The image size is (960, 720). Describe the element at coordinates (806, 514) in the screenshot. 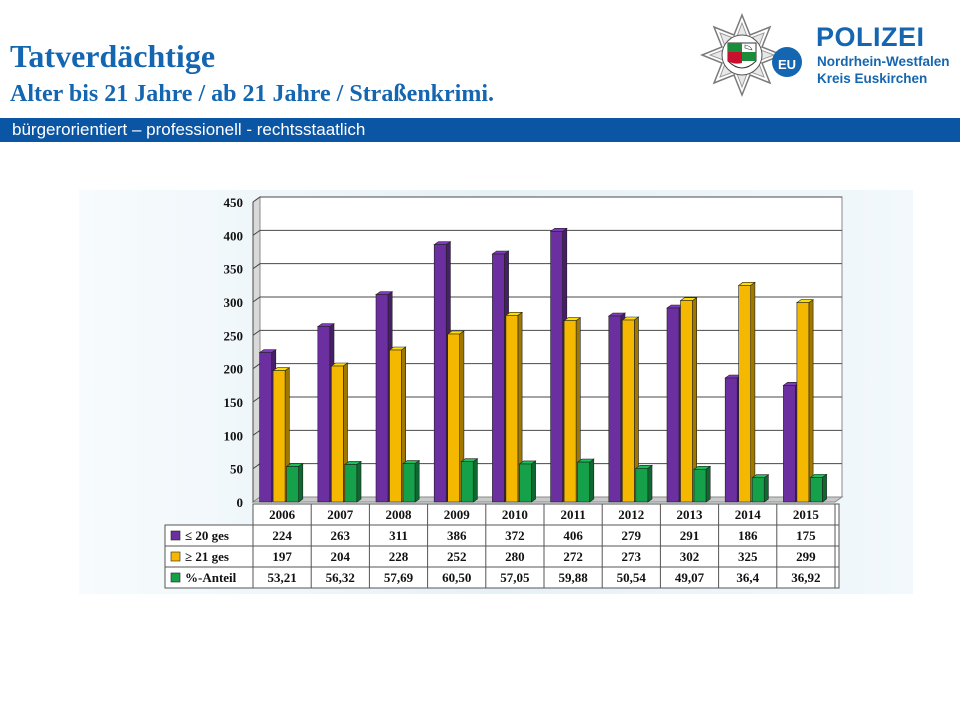

I see `x-tick-label: 2015` at that location.